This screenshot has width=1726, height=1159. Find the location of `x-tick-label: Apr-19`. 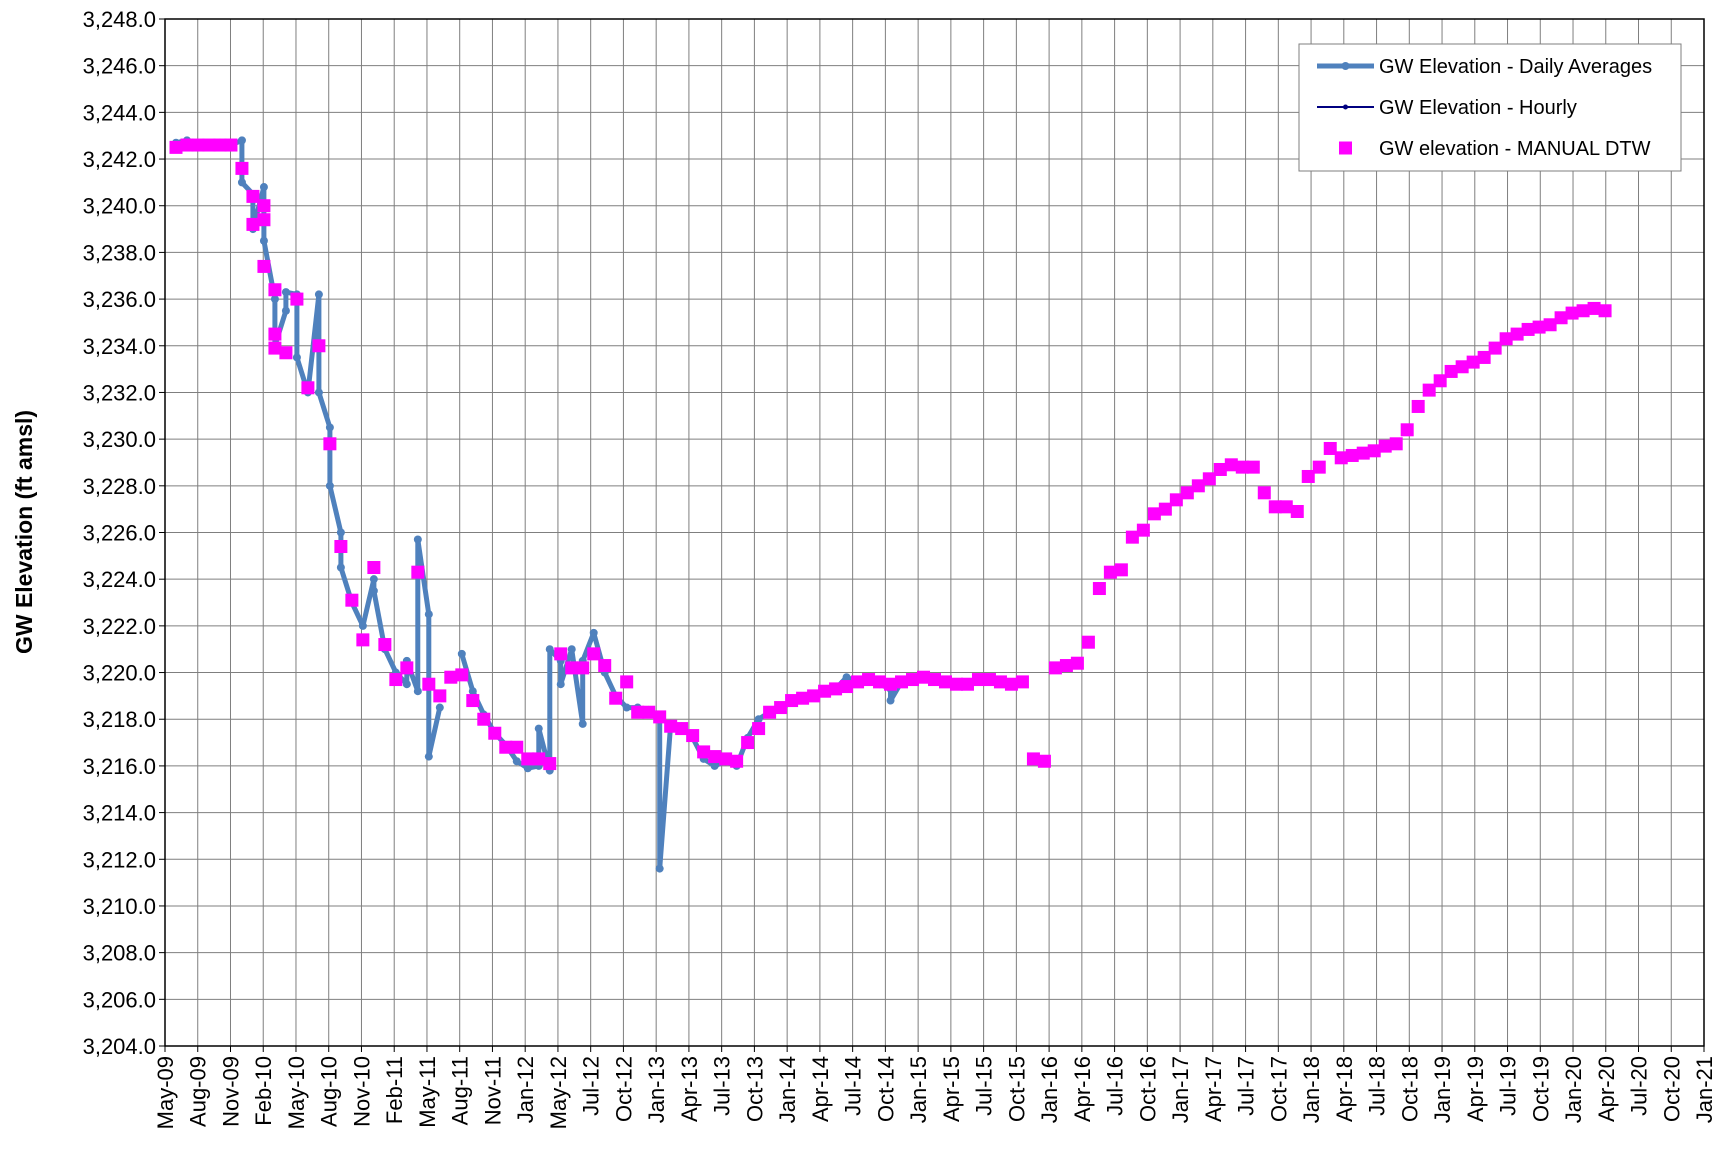

x-tick-label: Apr-19 is located at coordinates (1475, 1089).